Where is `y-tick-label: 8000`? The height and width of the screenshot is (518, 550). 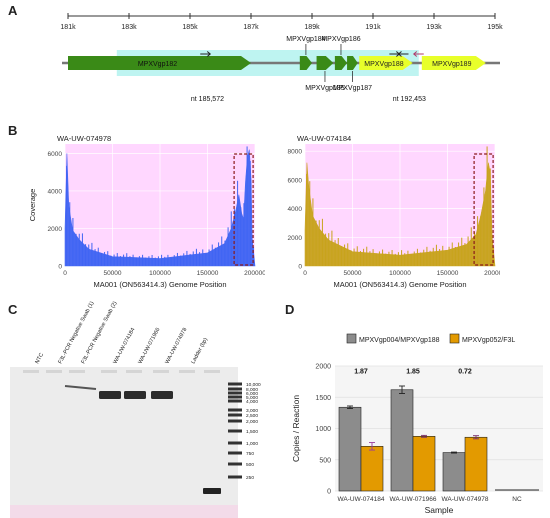
y-tick-label: 8000 is located at coordinates (295, 152).